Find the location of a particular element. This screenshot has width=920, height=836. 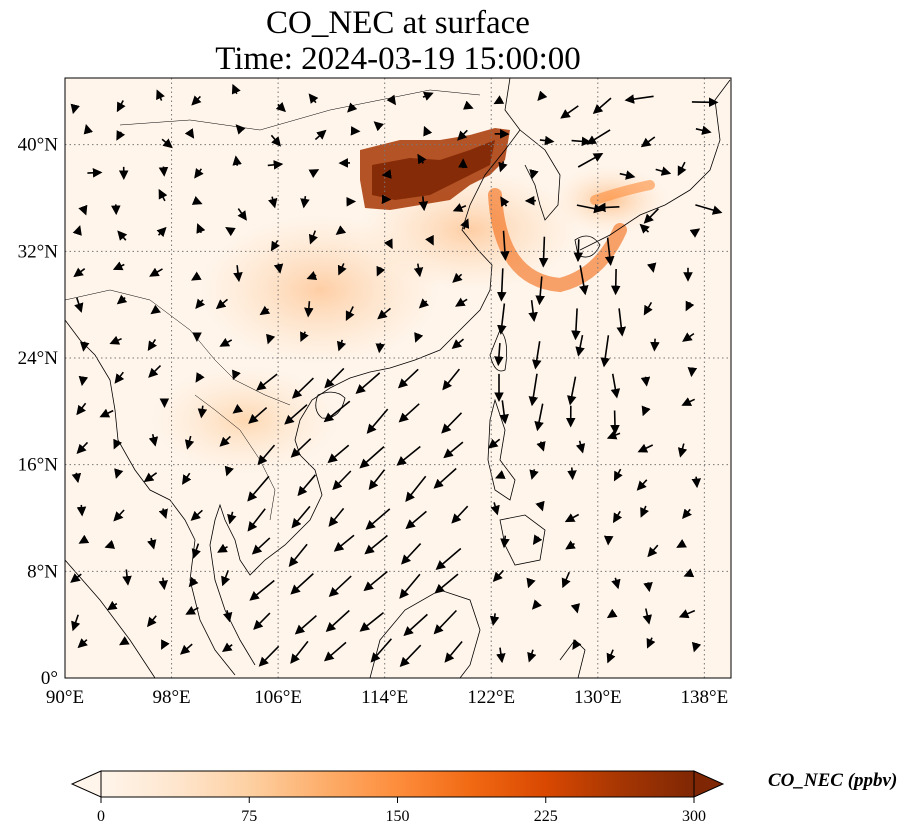

map-title-line1: CO_NEC at surface is located at coordinates (398, 23).